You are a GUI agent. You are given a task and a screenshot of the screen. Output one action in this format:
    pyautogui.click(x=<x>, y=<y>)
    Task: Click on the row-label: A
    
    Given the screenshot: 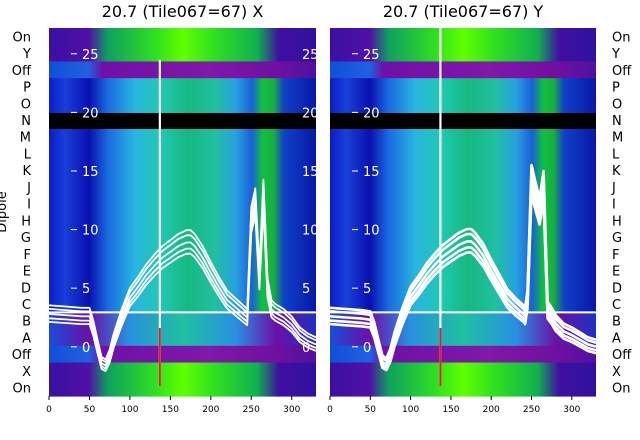 What is the action you would take?
    pyautogui.click(x=616, y=338)
    